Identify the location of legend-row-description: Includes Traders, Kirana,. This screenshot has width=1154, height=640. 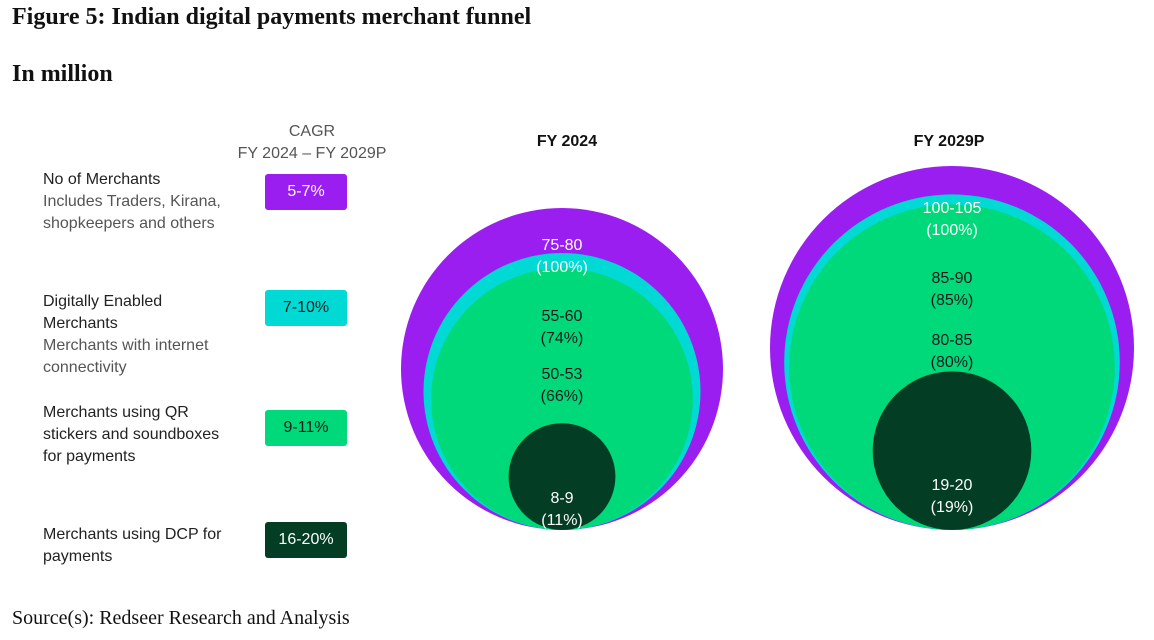
(132, 201).